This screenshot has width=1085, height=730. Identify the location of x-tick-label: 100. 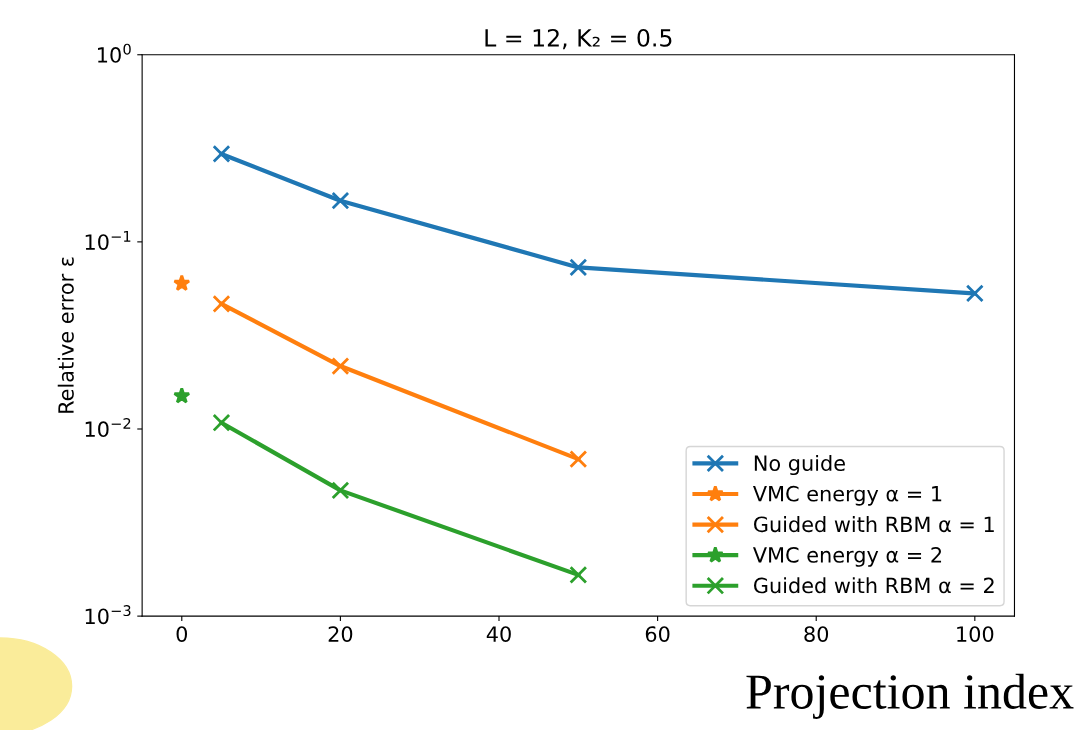
(975, 634).